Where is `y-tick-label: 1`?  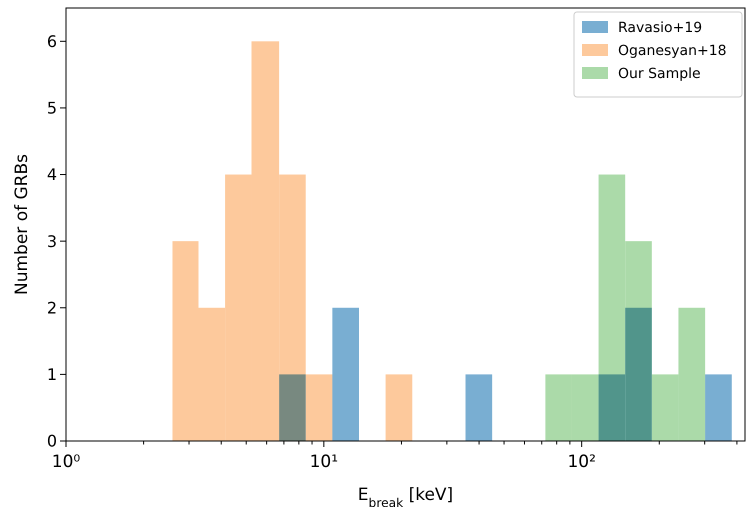
y-tick-label: 1 is located at coordinates (51, 374).